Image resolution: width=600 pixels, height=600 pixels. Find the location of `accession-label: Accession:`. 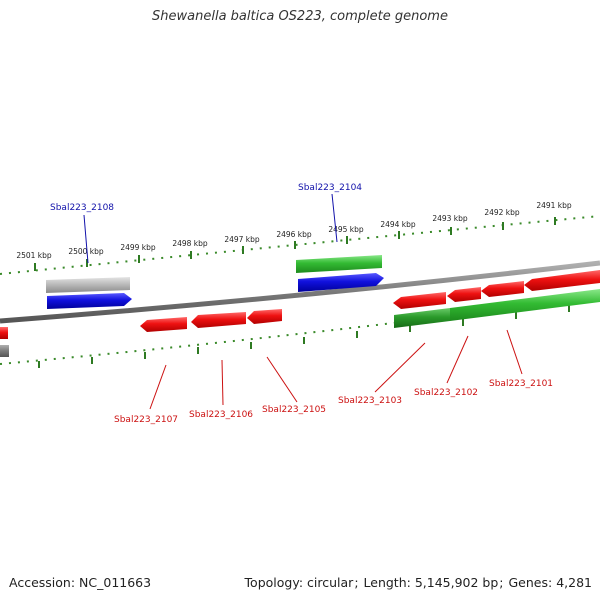

accession-label: Accession: is located at coordinates (42, 582).